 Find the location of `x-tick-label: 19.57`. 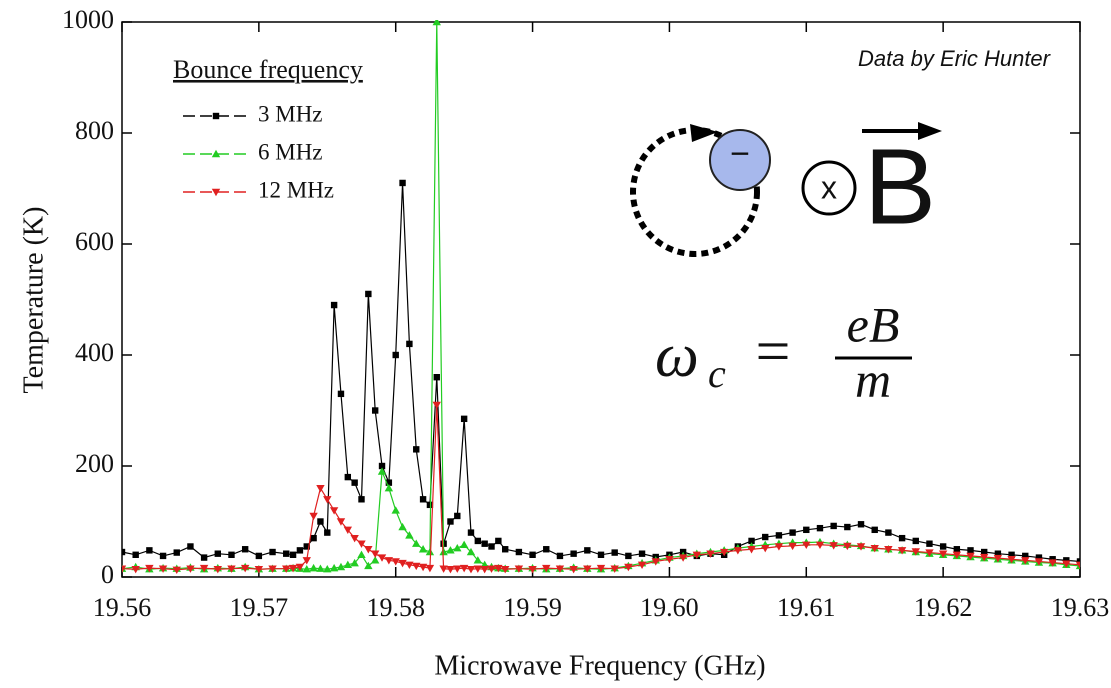

x-tick-label: 19.57 is located at coordinates (259, 607).